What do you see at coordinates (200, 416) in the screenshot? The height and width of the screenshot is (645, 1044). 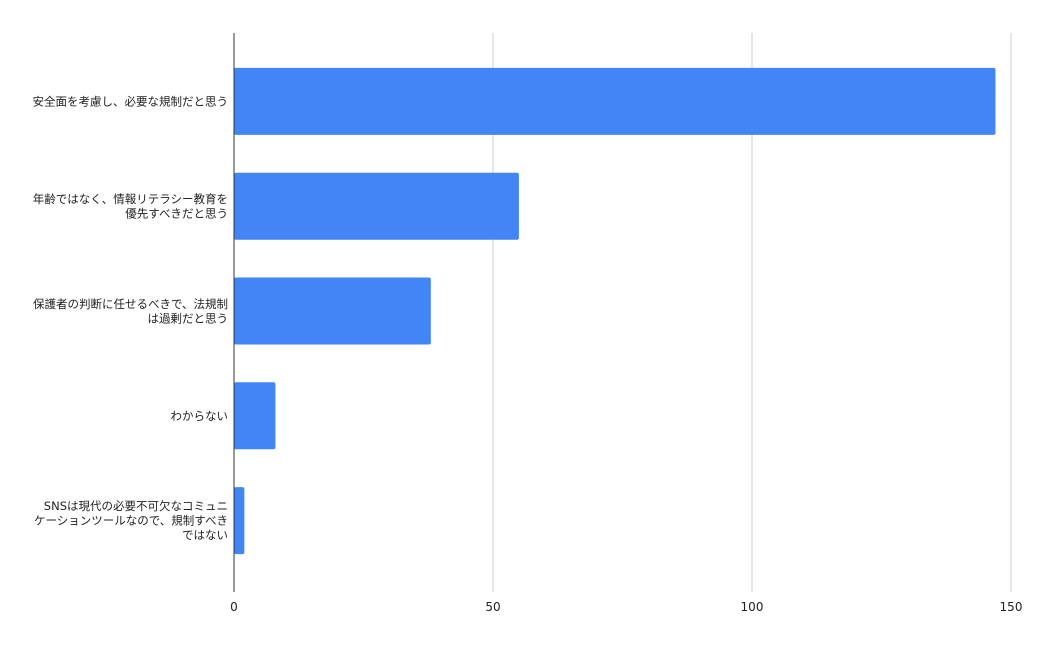 I see `category-label: わからない` at bounding box center [200, 416].